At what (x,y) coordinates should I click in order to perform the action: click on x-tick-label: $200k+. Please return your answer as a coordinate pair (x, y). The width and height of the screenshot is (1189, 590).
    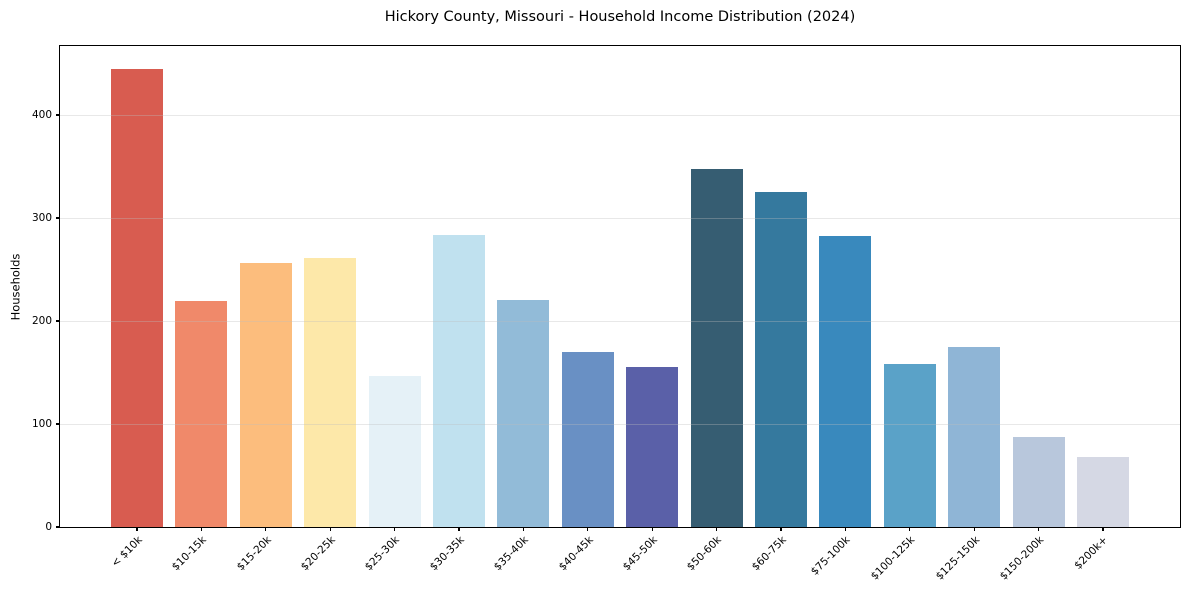
    Looking at the image, I should click on (1091, 553).